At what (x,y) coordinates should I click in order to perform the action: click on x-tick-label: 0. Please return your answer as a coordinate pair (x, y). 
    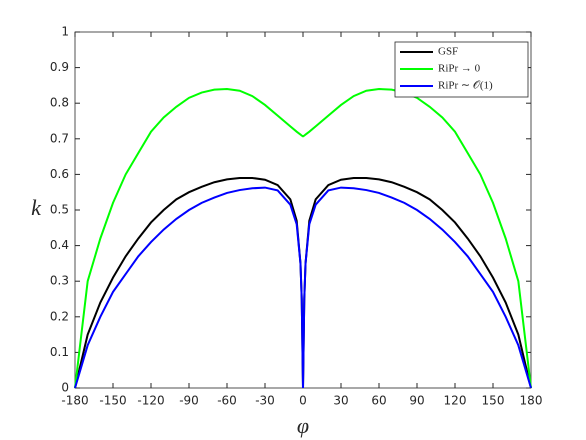
    Looking at the image, I should click on (303, 401).